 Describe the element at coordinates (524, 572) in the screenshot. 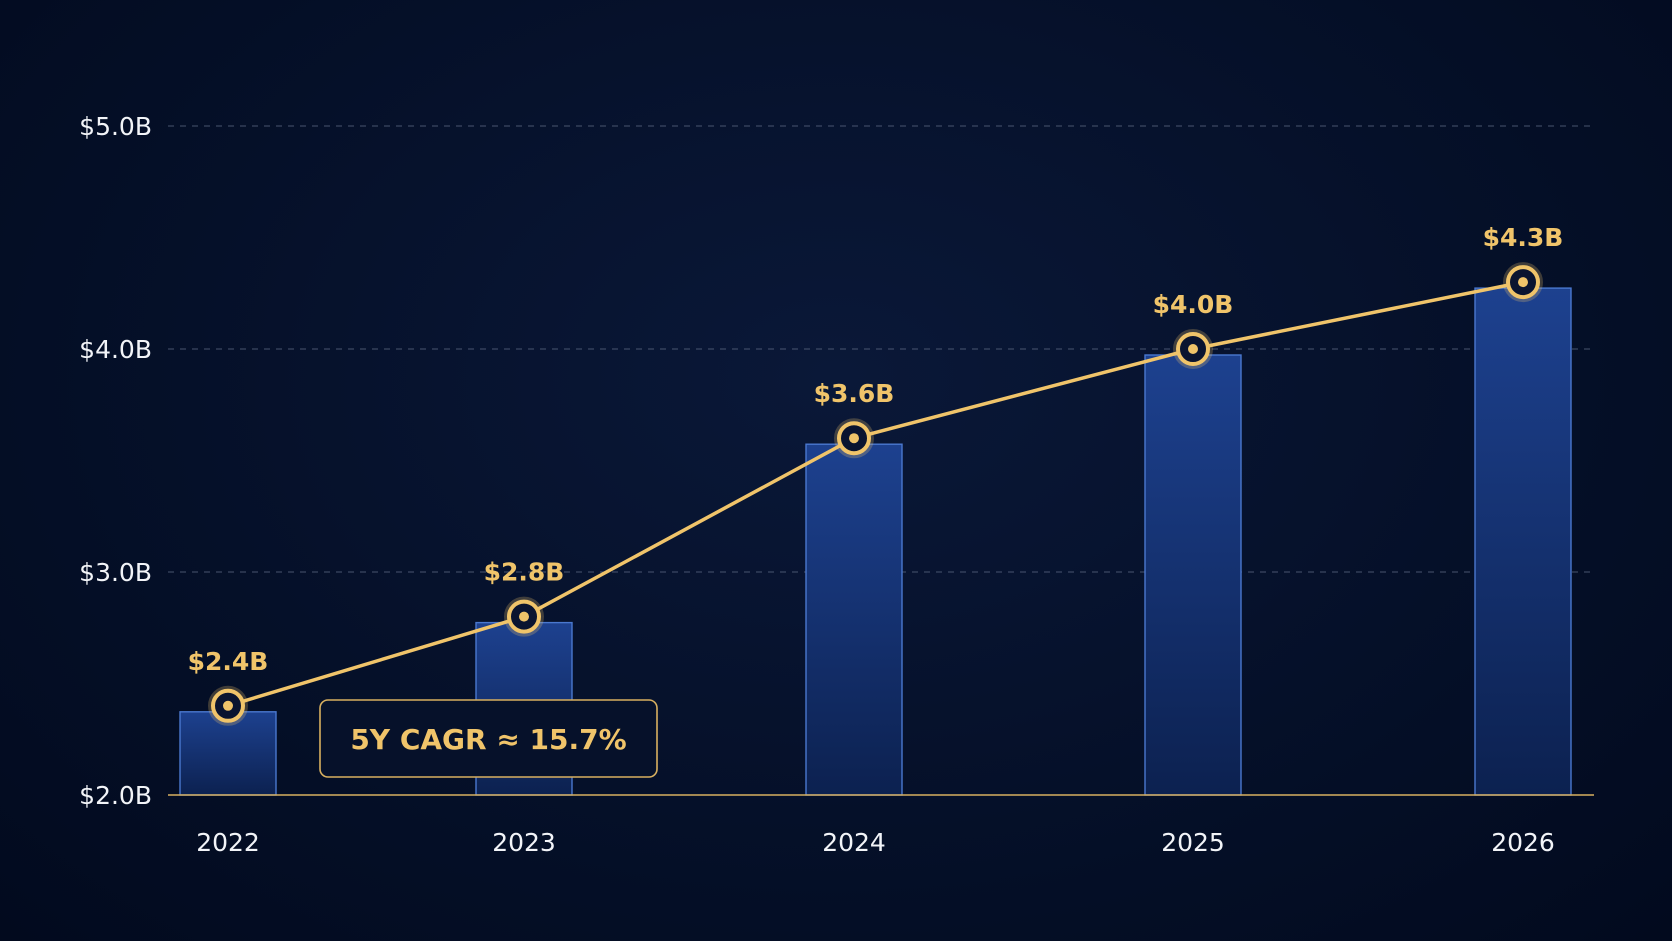

I see `data-label-2023: $2.8B` at that location.